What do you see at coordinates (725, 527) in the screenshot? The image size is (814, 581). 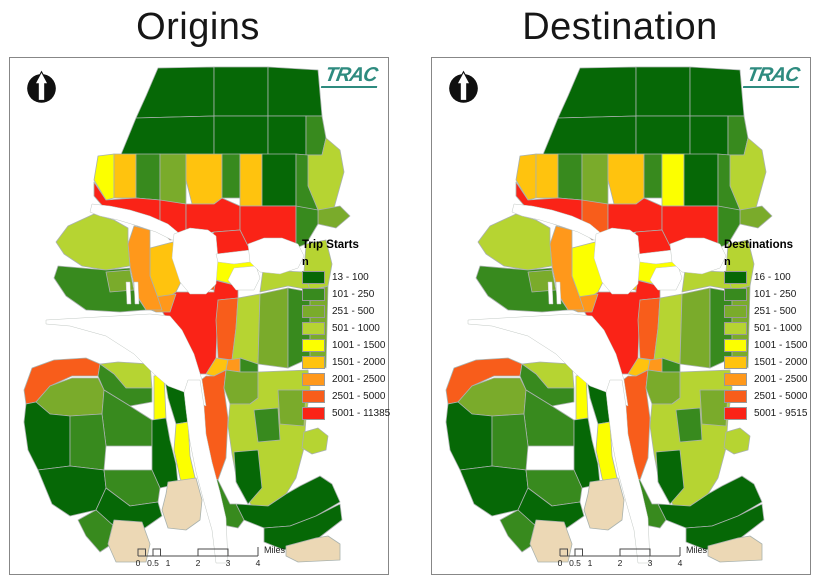 I see `tract-rainier-beach` at bounding box center [725, 527].